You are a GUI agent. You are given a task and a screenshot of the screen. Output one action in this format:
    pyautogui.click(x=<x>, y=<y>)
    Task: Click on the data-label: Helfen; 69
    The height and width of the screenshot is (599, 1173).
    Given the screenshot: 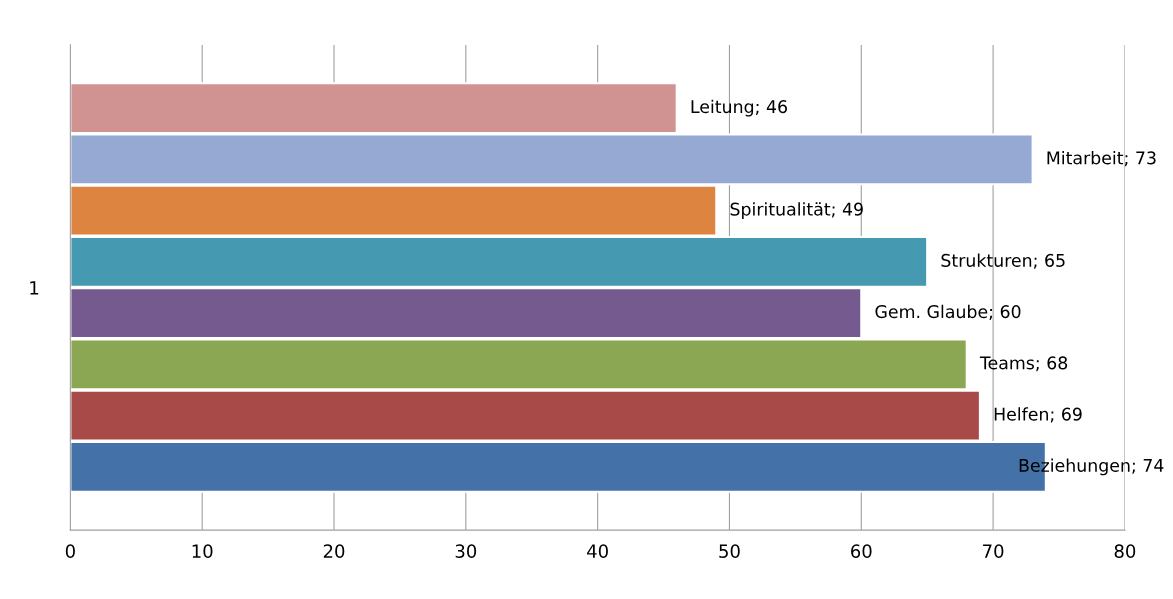 What is the action you would take?
    pyautogui.click(x=1038, y=415)
    